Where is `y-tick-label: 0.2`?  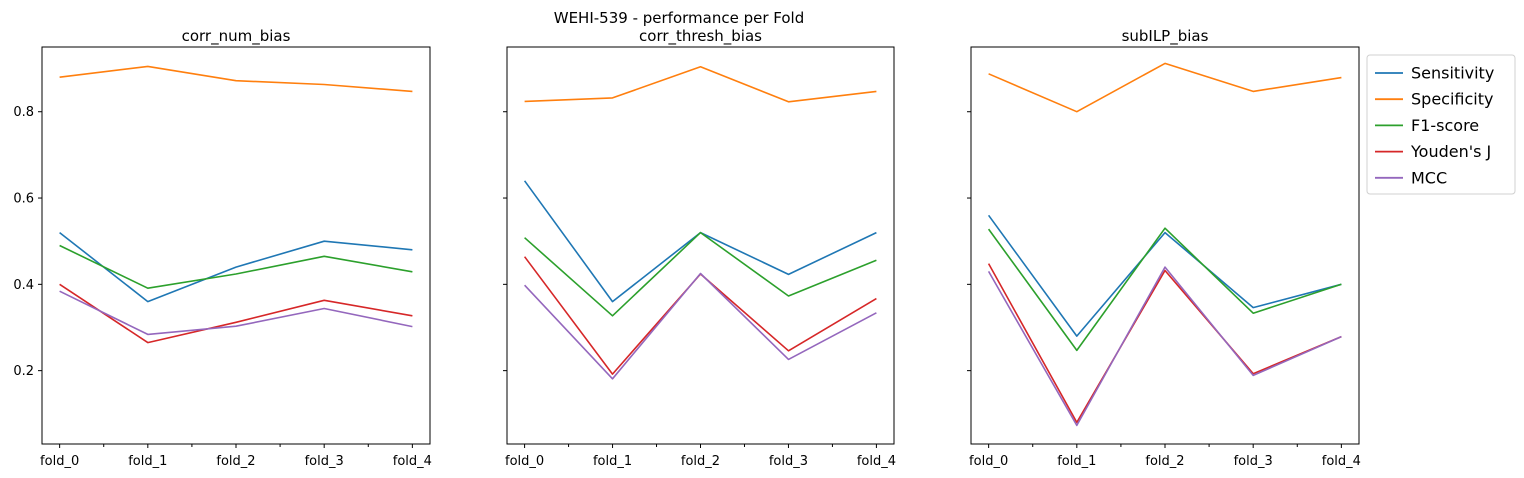 y-tick-label: 0.2 is located at coordinates (23, 371).